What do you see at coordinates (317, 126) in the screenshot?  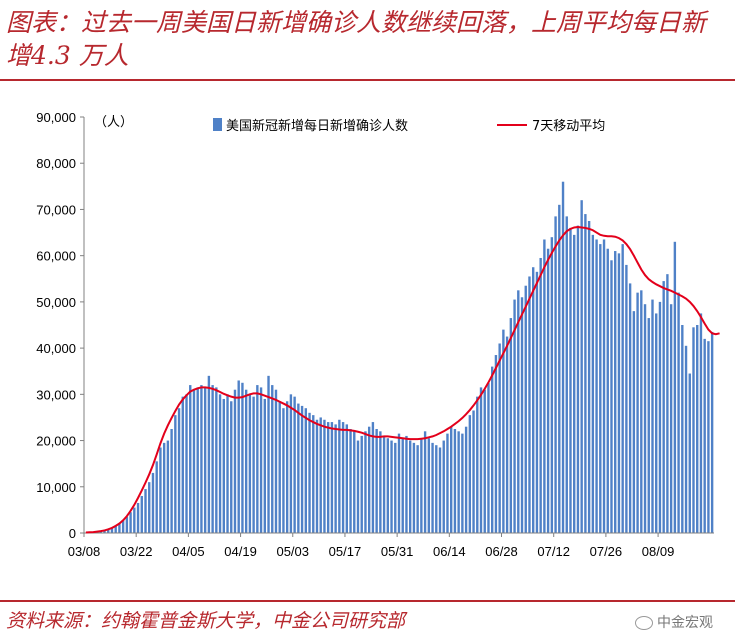 I see `legend-bar-label: 美国新冠新增每日新增确诊人数` at bounding box center [317, 126].